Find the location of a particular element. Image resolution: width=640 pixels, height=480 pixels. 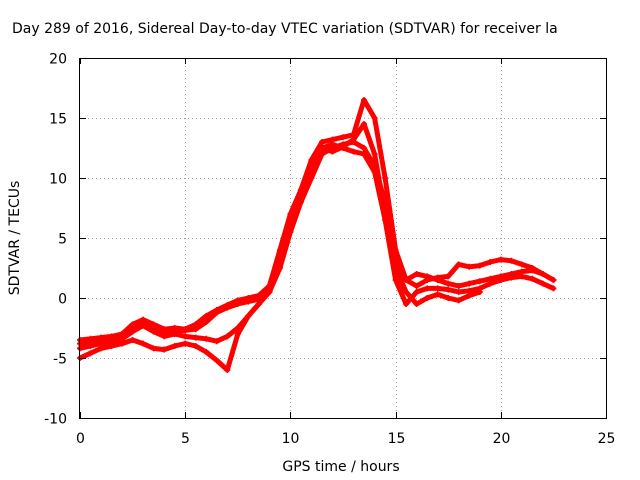

x-tick-label: 20 is located at coordinates (502, 439).